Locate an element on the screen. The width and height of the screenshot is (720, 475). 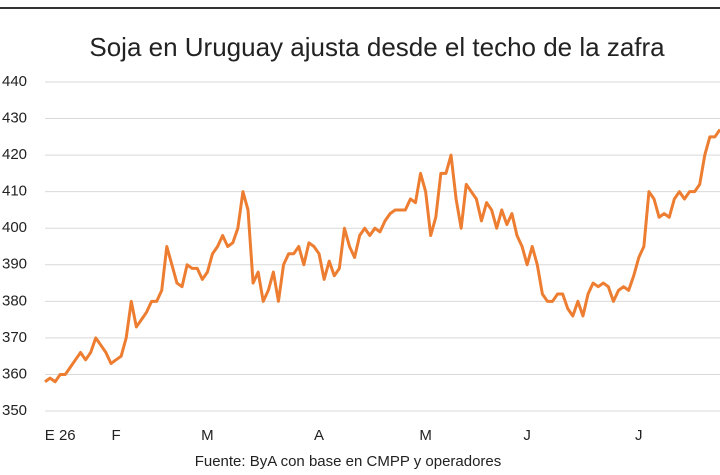
x-tick-label: A is located at coordinates (319, 435).